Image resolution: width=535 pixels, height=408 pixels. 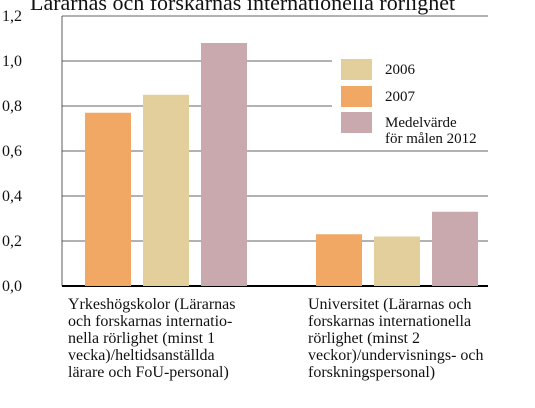 I want to click on legend-label-line: Medelvärde, so click(x=421, y=123).